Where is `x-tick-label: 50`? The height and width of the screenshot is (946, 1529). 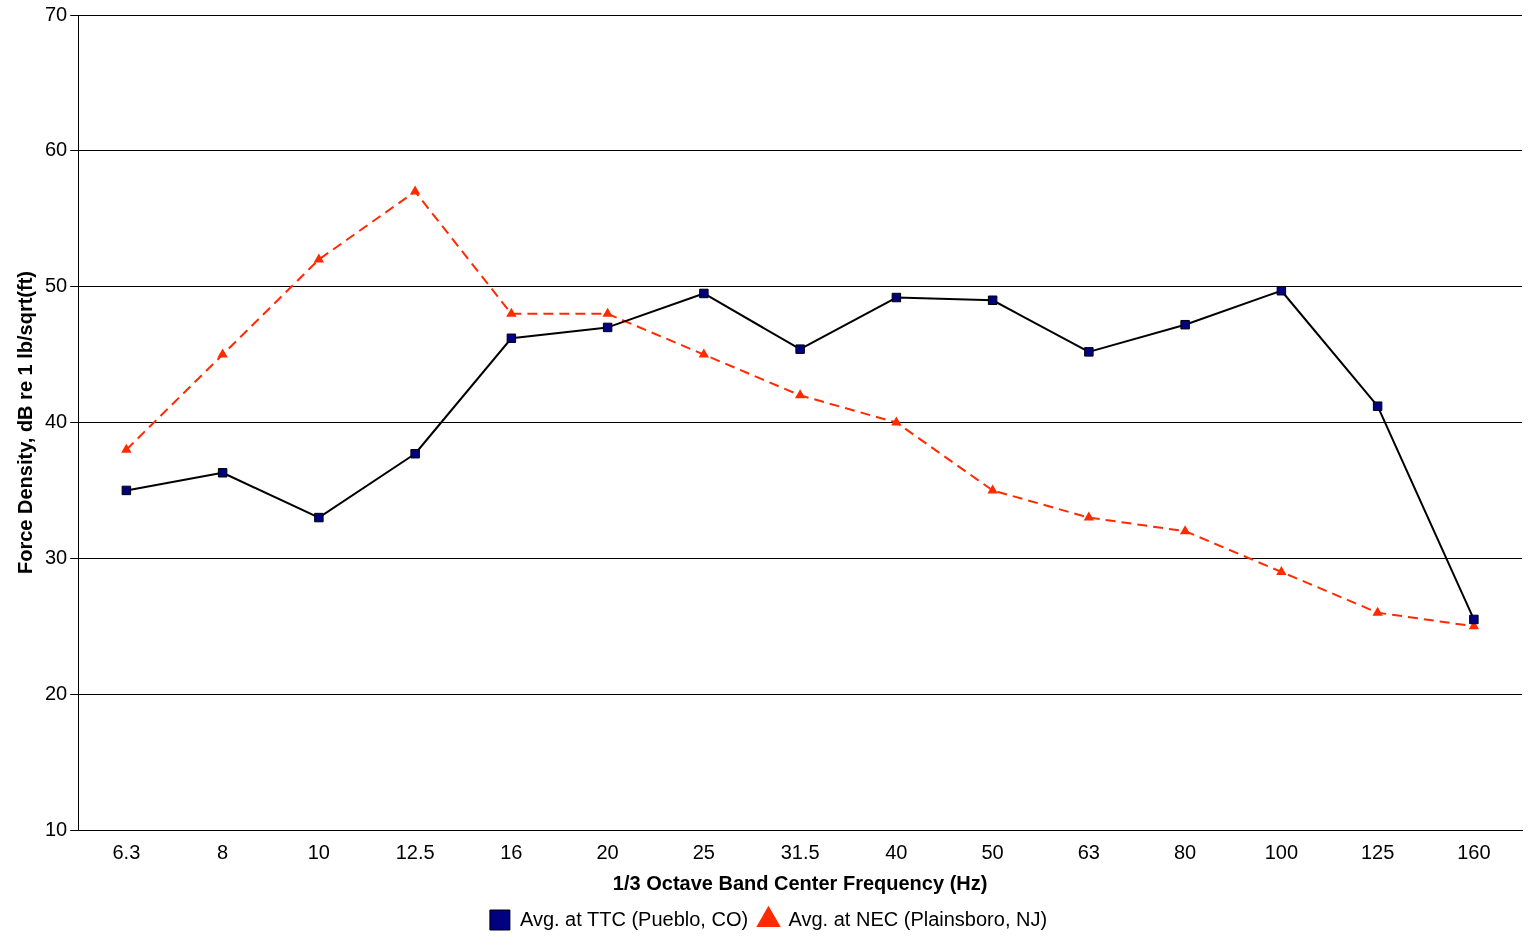
x-tick-label: 50 is located at coordinates (992, 851).